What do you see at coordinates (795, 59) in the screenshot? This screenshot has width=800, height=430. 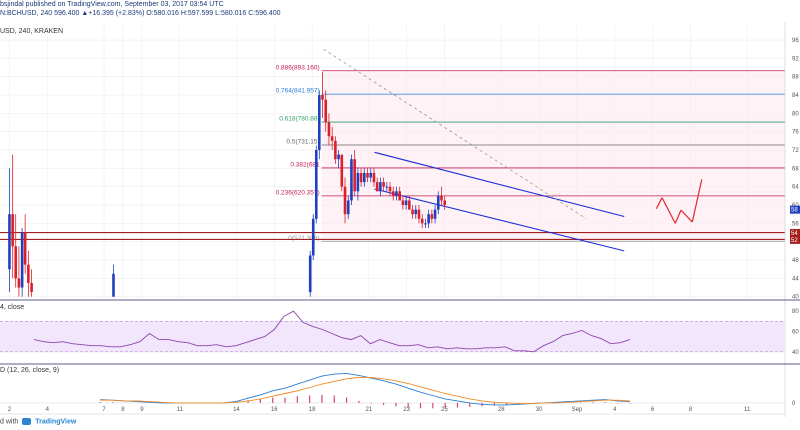 I see `price-tick-label: 92` at bounding box center [795, 59].